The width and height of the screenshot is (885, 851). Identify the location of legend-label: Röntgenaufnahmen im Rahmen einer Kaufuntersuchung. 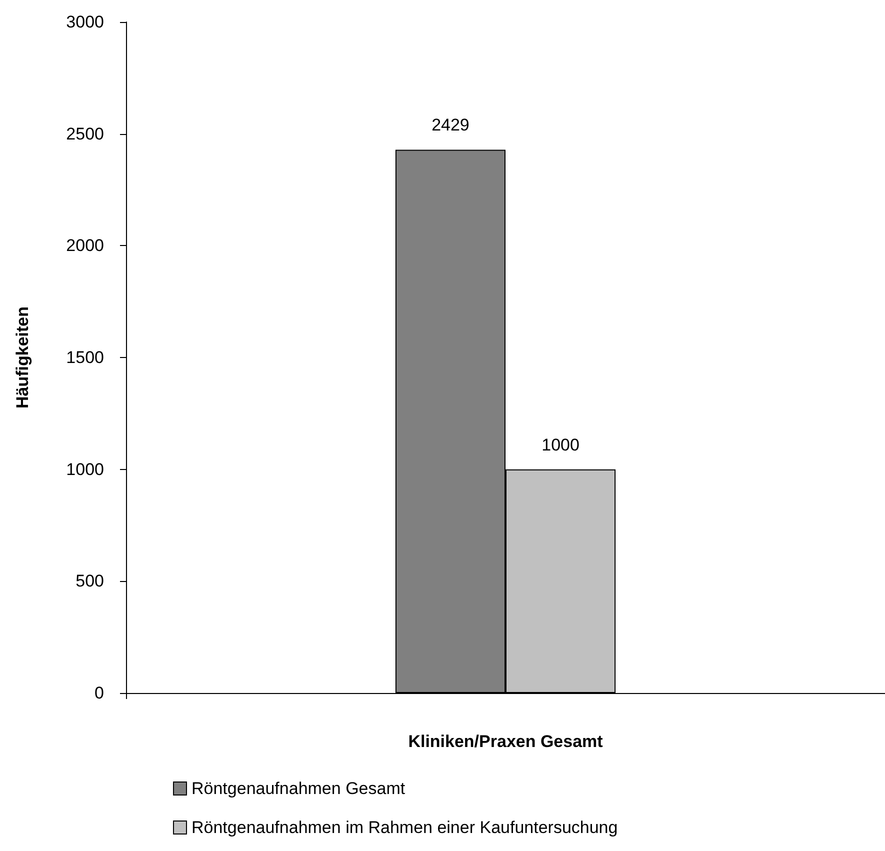
(405, 827).